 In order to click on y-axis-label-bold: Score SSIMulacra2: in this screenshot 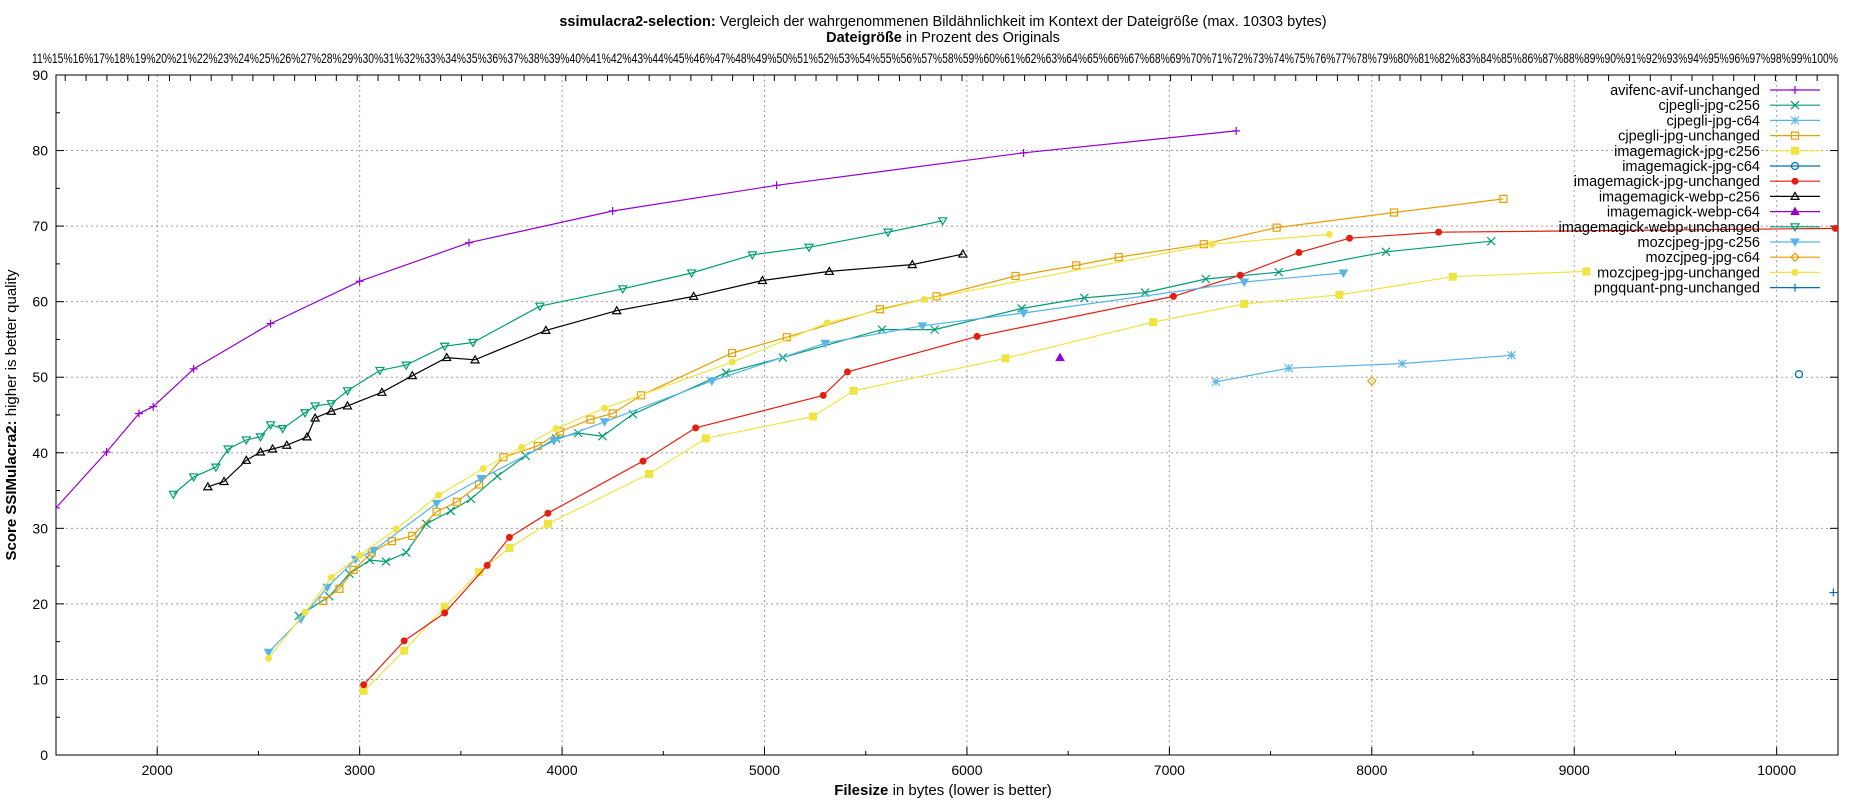, I will do `click(11, 490)`.